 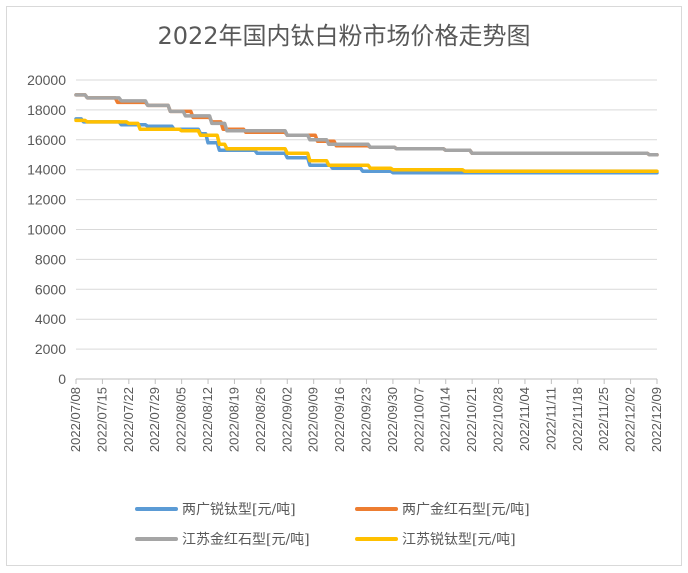 What do you see at coordinates (445, 419) in the screenshot?
I see `x-tick-label: 2022/10/14` at bounding box center [445, 419].